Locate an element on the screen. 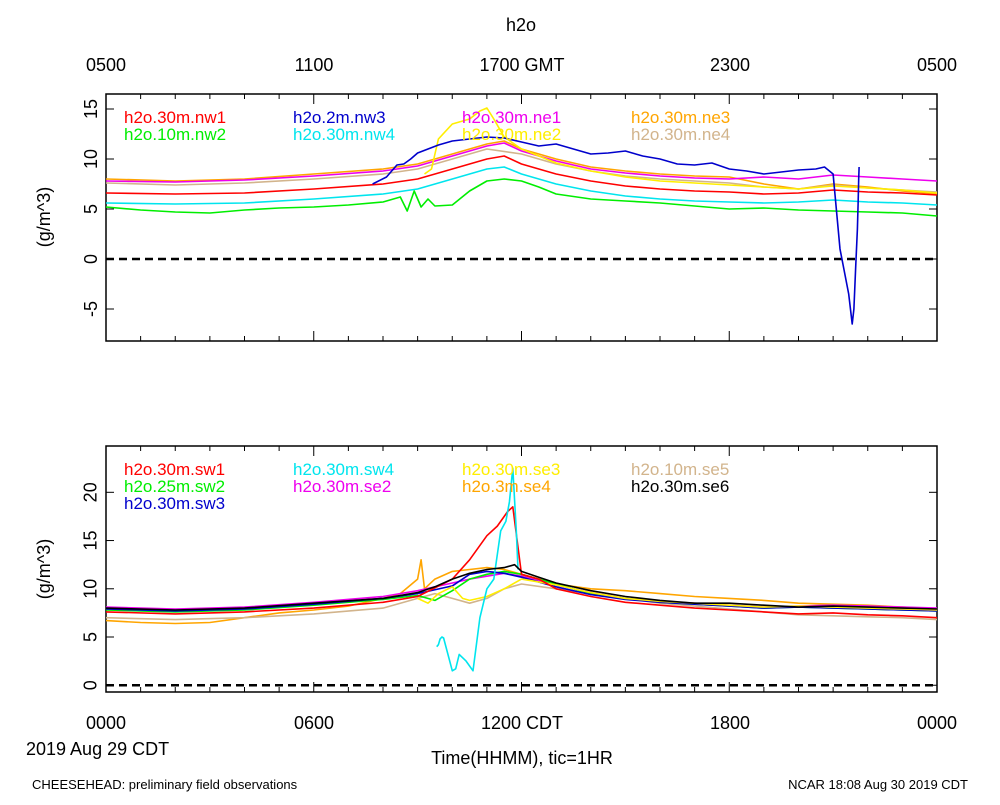 The width and height of the screenshot is (1000, 805). footer-right: NCAR 18:08 Aug 30 2019 CDT is located at coordinates (878, 784).